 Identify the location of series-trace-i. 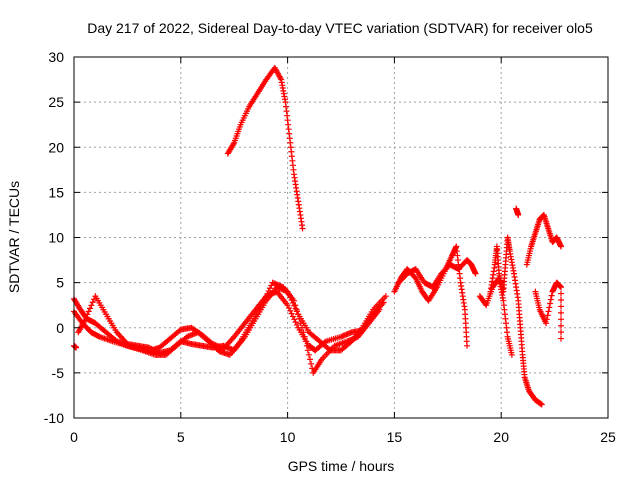
(517, 211).